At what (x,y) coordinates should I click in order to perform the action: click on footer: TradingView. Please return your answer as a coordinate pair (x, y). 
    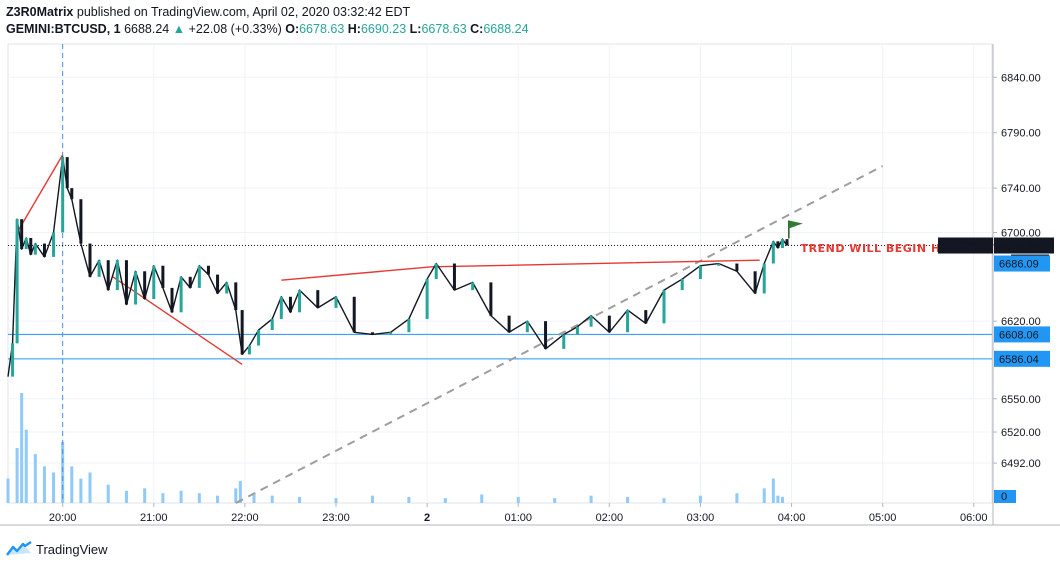
    Looking at the image, I should click on (57, 549).